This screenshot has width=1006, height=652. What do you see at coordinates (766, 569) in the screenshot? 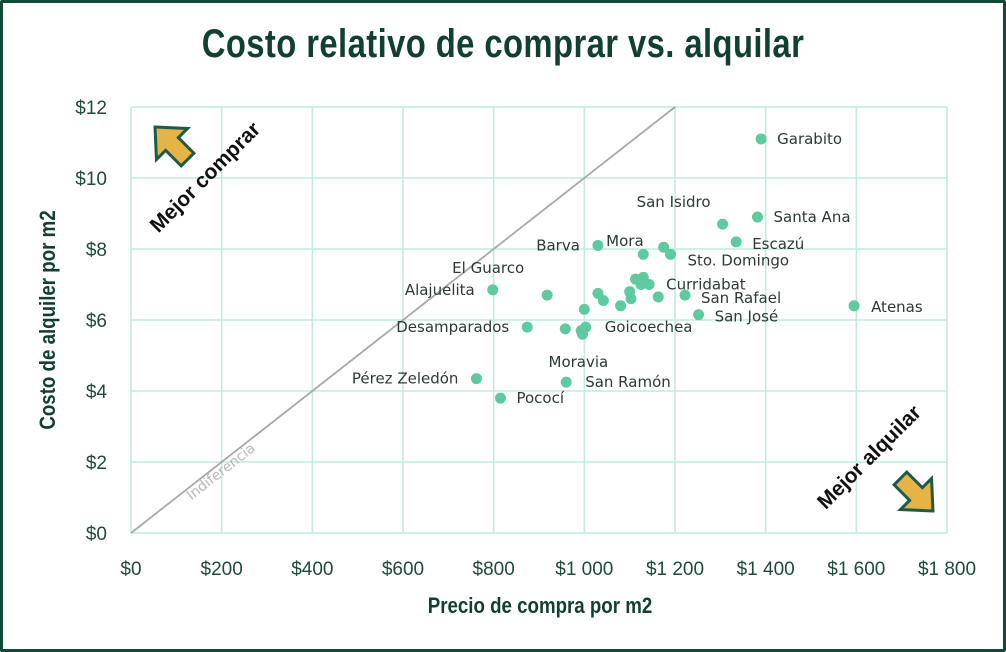
I see `x-tick-label: $1 400` at bounding box center [766, 569].